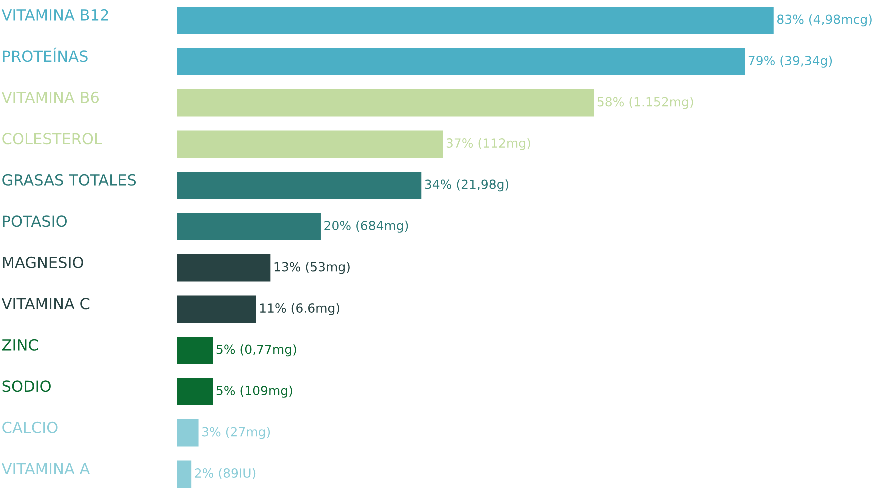 The width and height of the screenshot is (895, 495). Describe the element at coordinates (46, 304) in the screenshot. I see `y-tick-label: VITAMINA C` at that location.